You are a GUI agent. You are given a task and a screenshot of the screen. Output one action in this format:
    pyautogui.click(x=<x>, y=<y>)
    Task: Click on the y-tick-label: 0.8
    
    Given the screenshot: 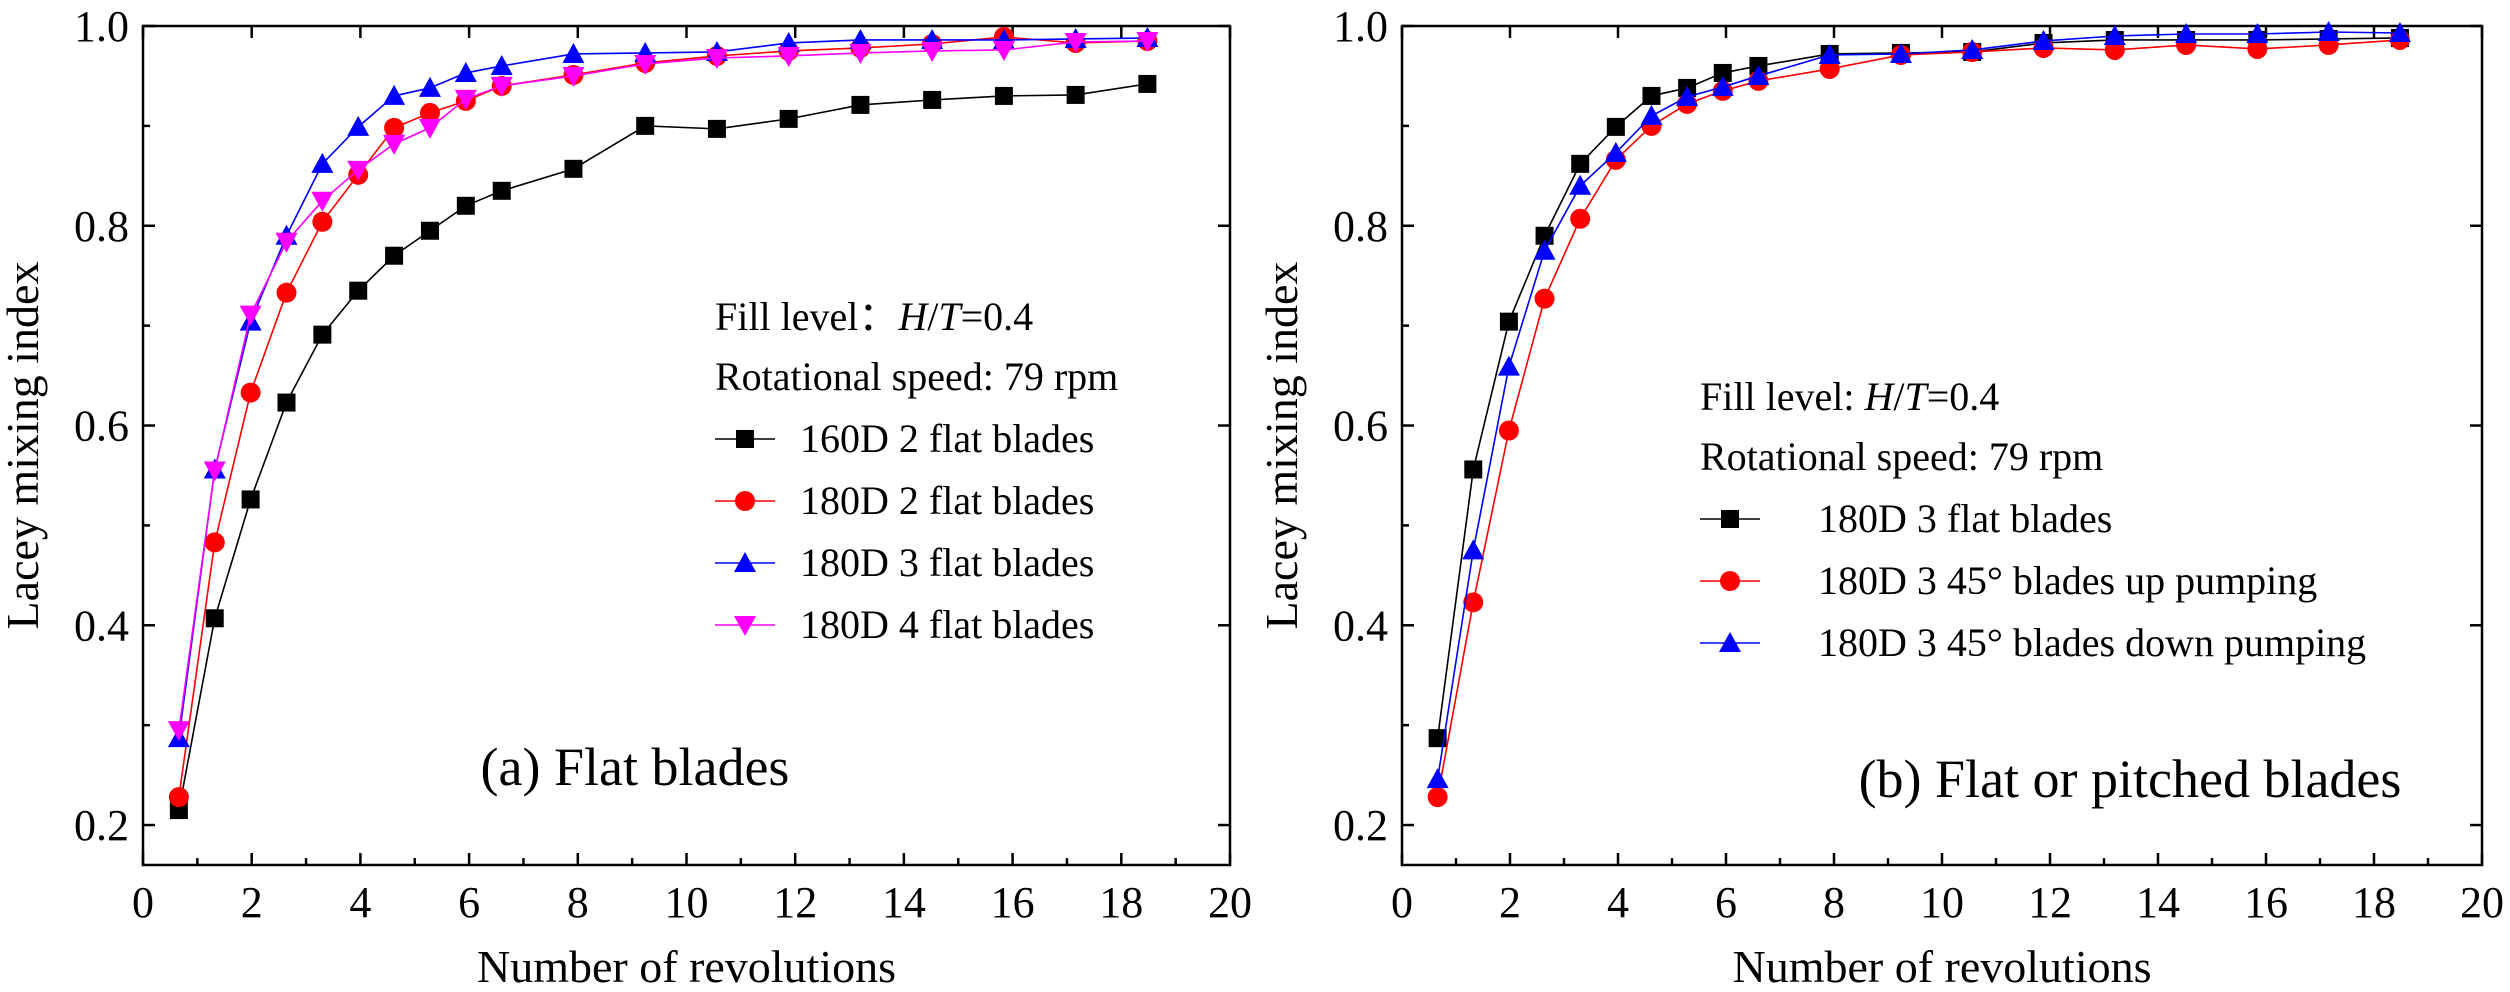 What is the action you would take?
    pyautogui.click(x=1360, y=226)
    